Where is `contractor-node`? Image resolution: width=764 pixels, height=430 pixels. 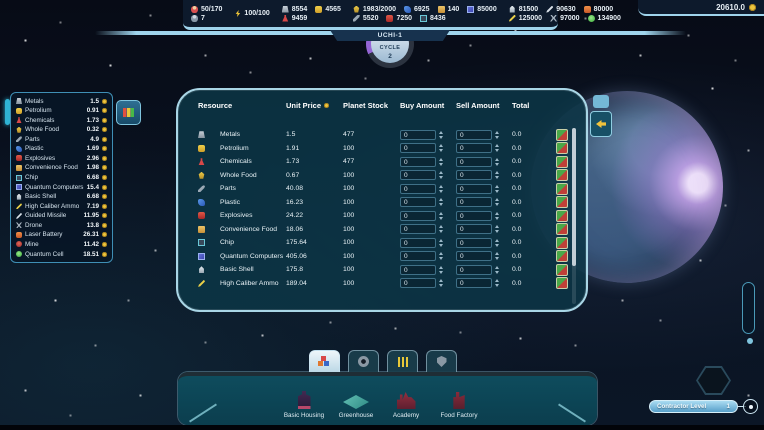 contractor-node is located at coordinates (750, 406).